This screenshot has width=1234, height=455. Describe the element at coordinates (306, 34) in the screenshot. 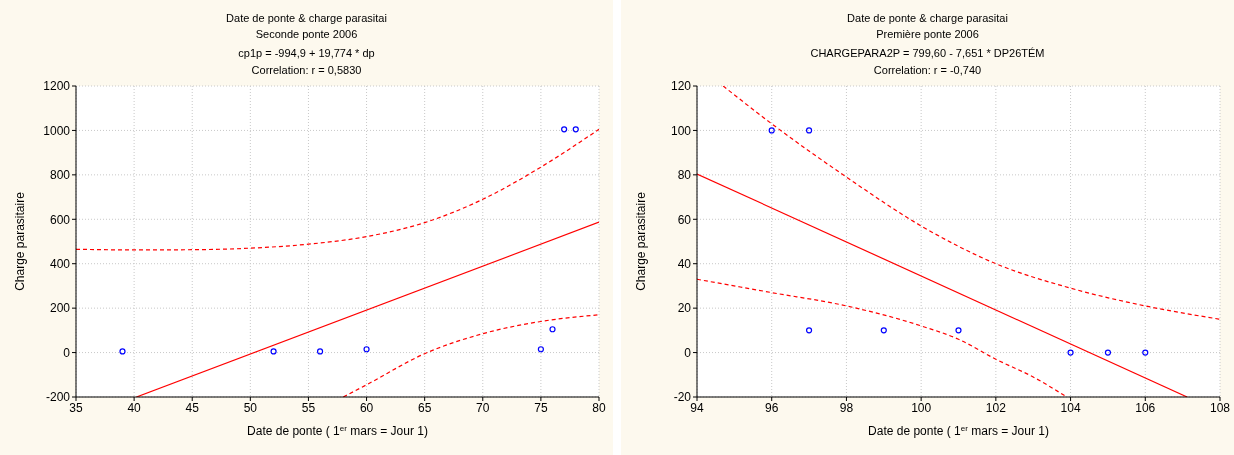

I see `chart-subtitle: Seconde ponte 2006` at that location.